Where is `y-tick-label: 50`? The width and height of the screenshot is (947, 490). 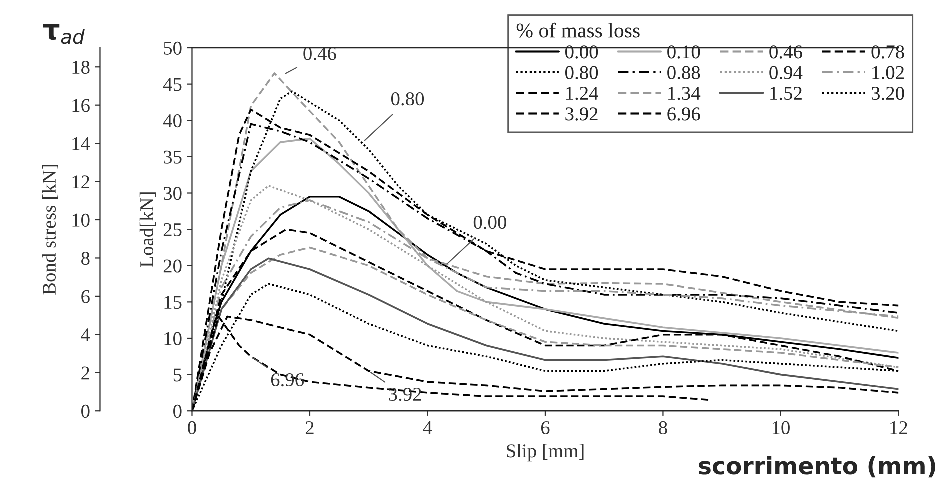
y-tick-label: 50 is located at coordinates (173, 48).